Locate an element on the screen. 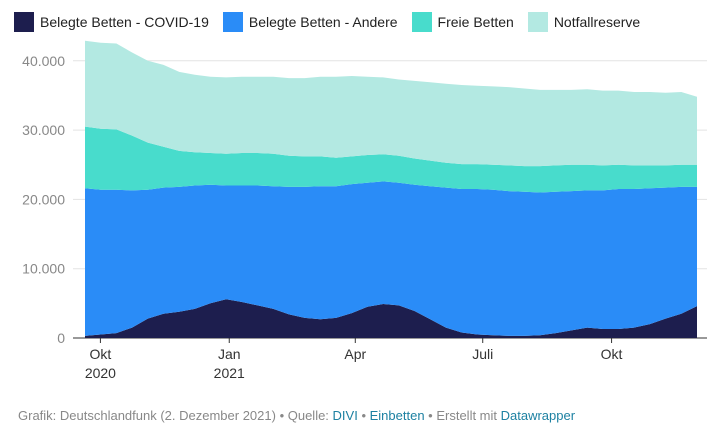 This screenshot has height=427, width=718. source-link-divi: DIVI is located at coordinates (345, 415).